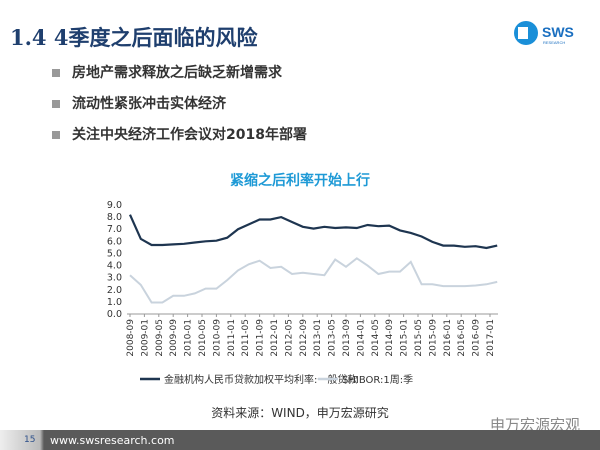 The height and width of the screenshot is (450, 600). I want to click on sws-logo: SWS RESEARCH, so click(544, 33).